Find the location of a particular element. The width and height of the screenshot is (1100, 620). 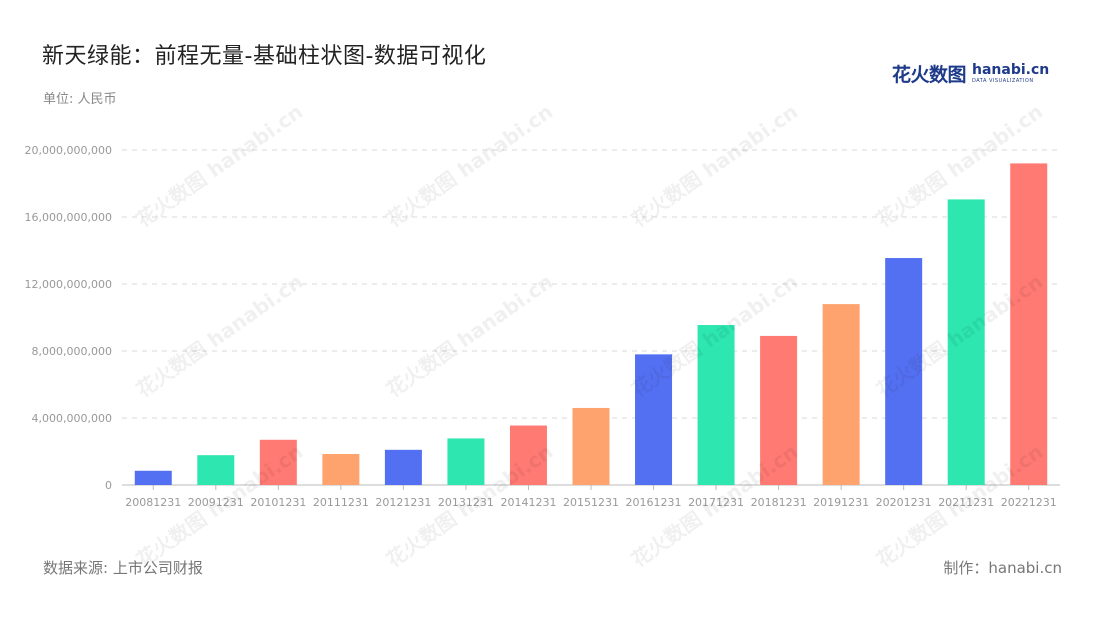

x-tick-label: 20211231 is located at coordinates (966, 502).